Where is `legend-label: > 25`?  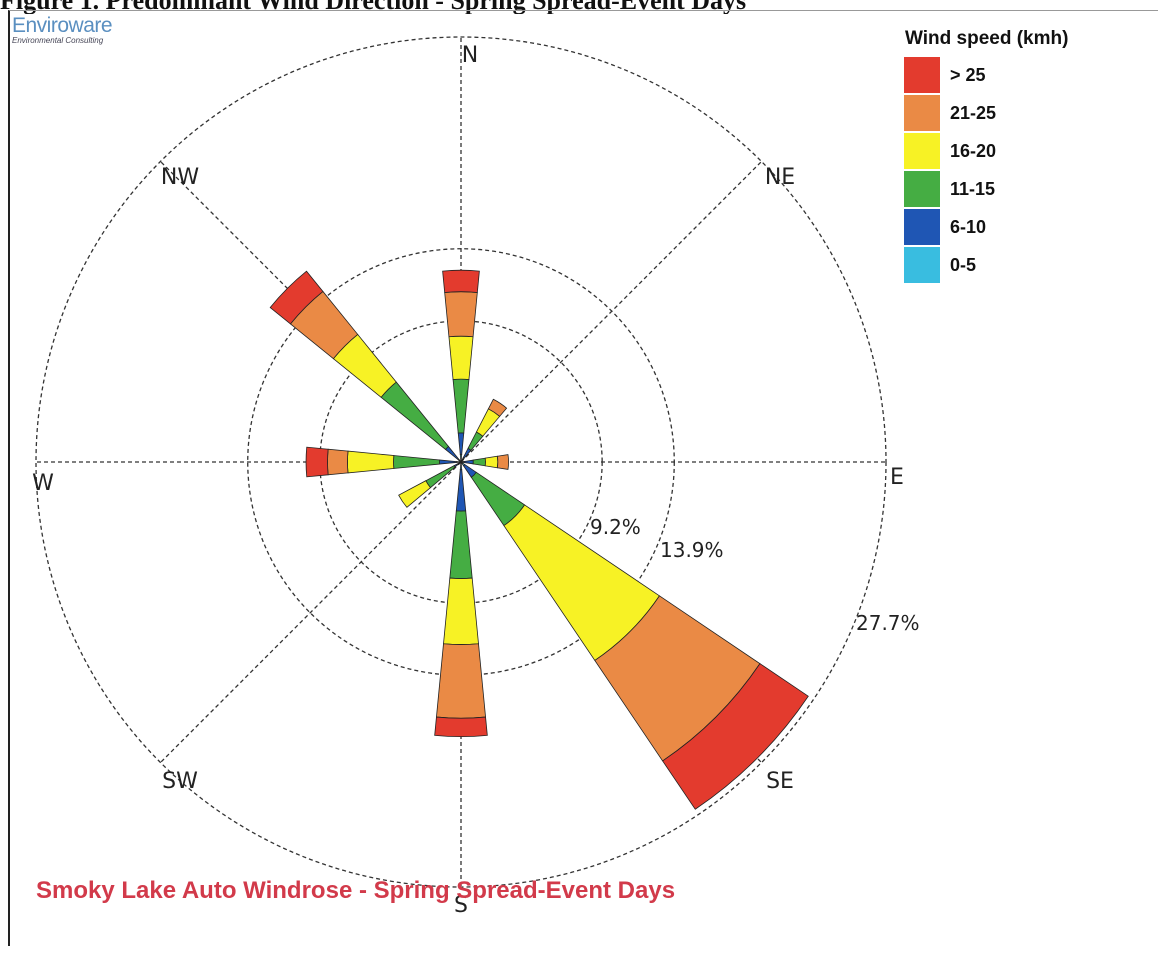 legend-label: > 25 is located at coordinates (968, 74).